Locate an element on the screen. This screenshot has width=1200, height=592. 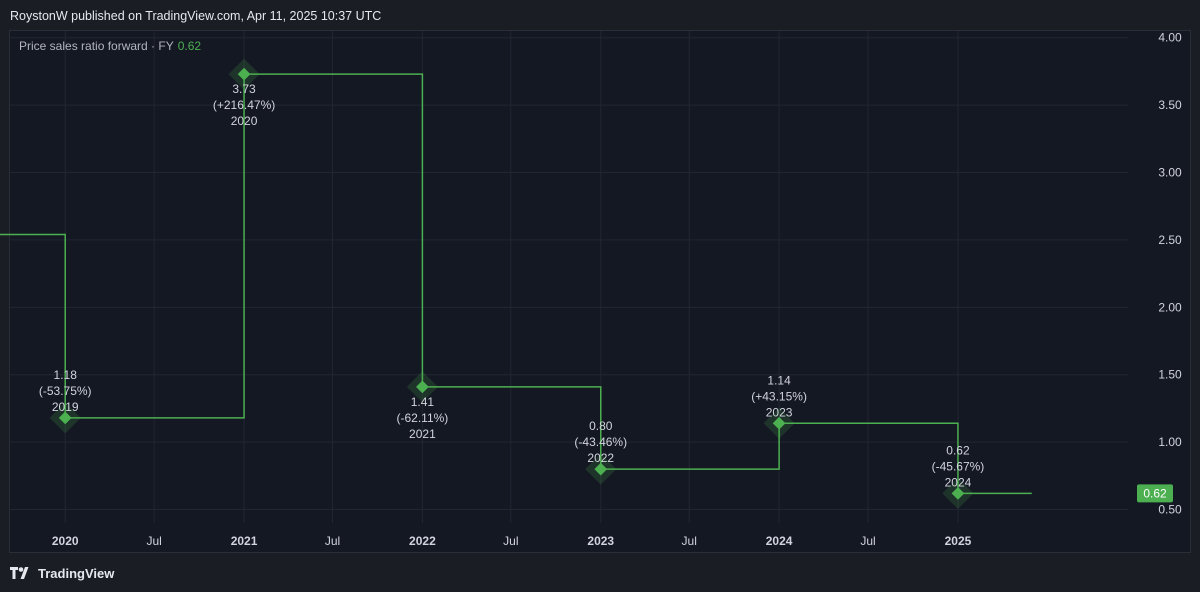
y-tick-label: 4.00 is located at coordinates (1170, 38).